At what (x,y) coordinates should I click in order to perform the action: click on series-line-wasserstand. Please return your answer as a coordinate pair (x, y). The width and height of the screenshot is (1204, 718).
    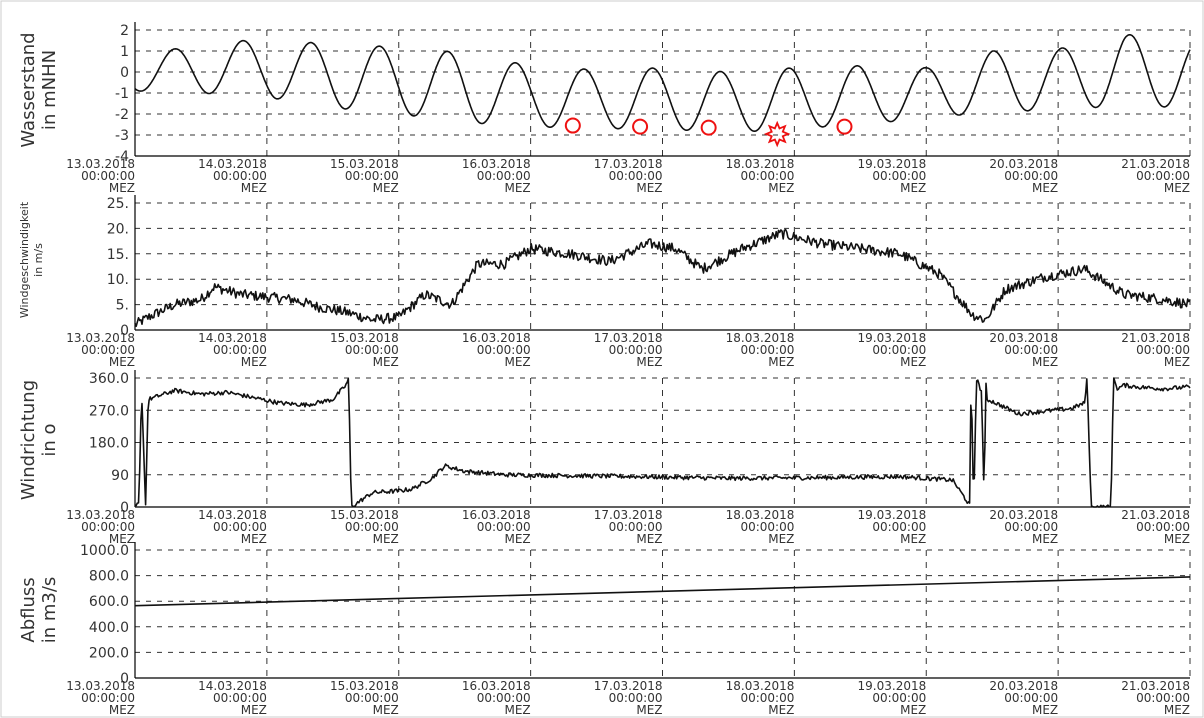
    Looking at the image, I should click on (662, 83).